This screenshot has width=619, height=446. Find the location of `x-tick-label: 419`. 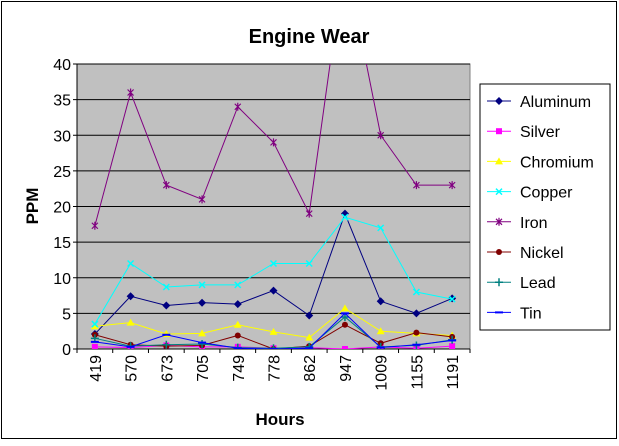

x-tick-label: 419 is located at coordinates (96, 368).